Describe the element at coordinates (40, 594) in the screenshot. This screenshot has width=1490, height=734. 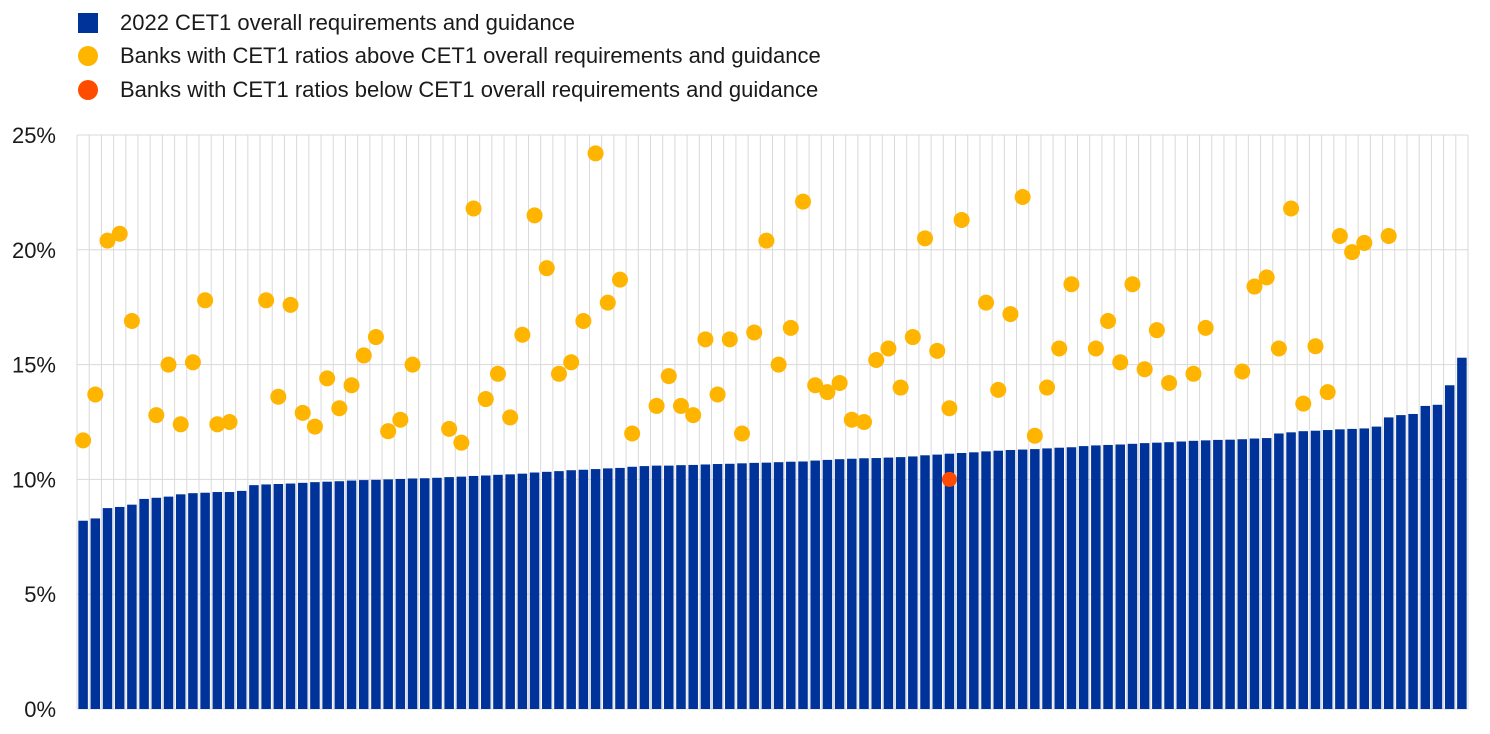
I see `y-tick-label: 5%` at that location.